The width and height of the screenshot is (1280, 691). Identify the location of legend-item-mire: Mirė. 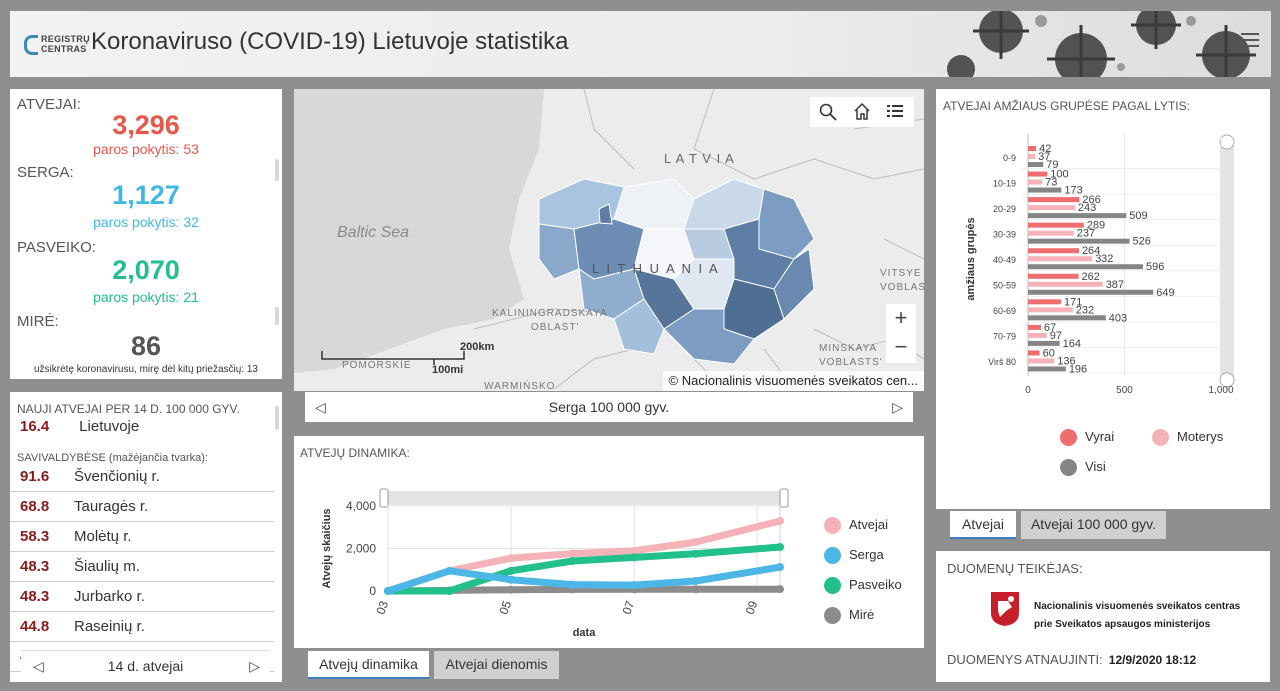
(849, 616).